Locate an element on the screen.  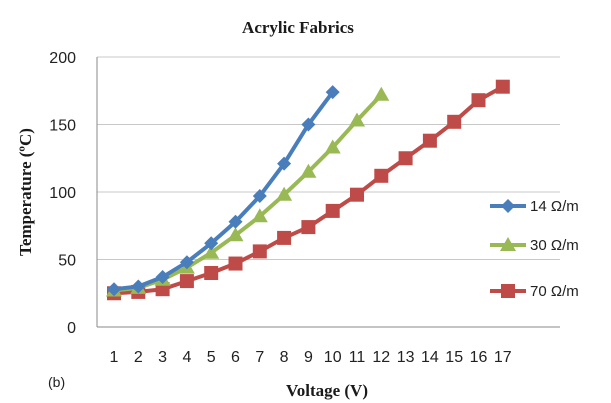
y-tick-labels: 0 50 100 150 200 is located at coordinates (62, 193).